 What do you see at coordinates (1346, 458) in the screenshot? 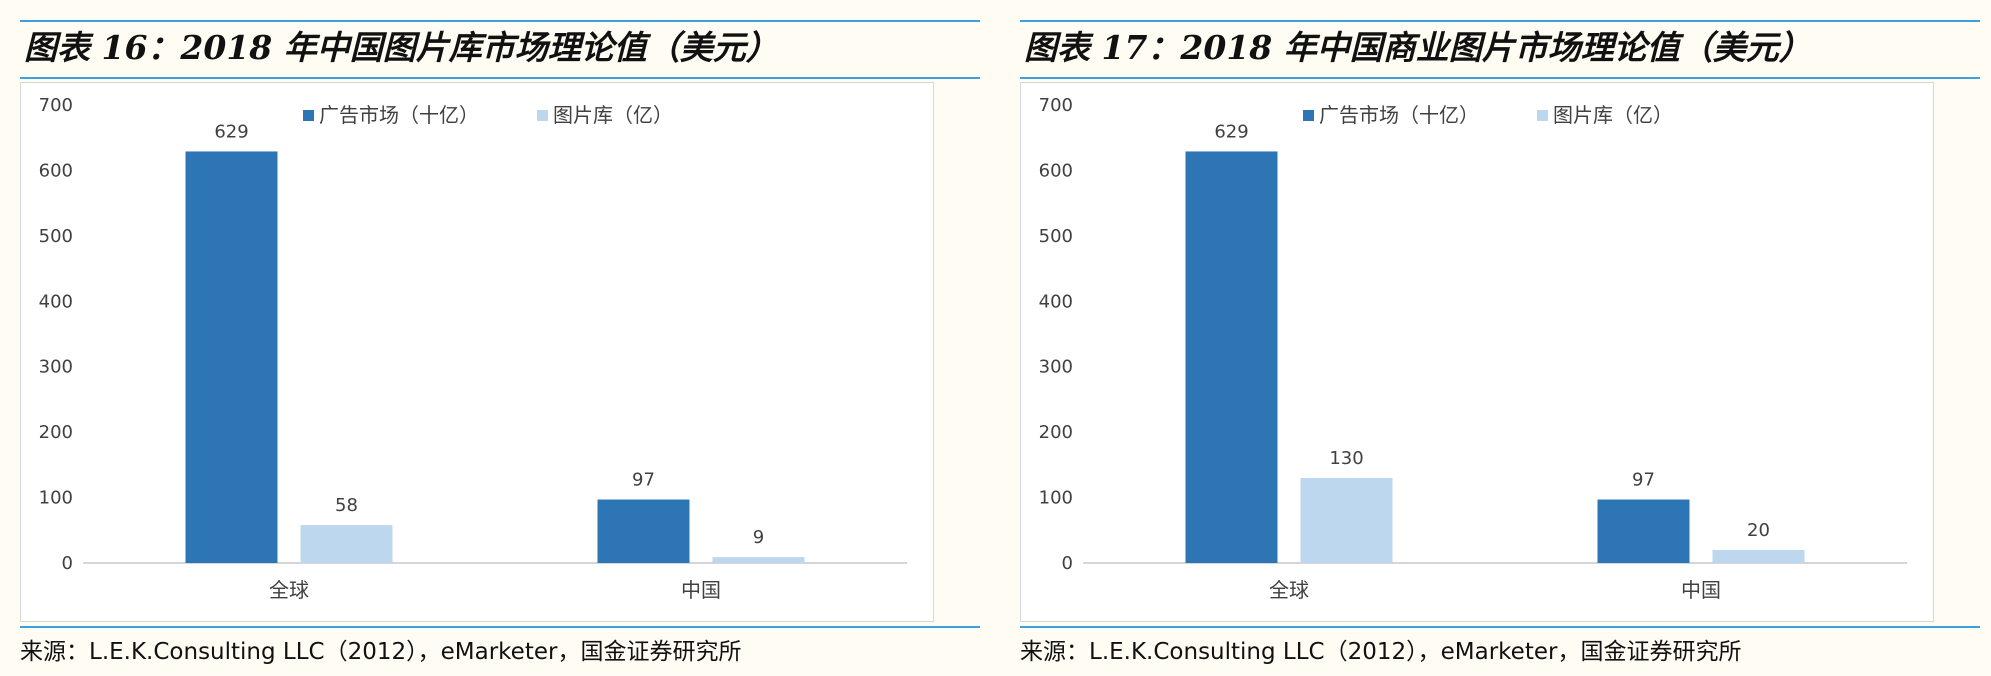
I see `data-label: 130` at bounding box center [1346, 458].